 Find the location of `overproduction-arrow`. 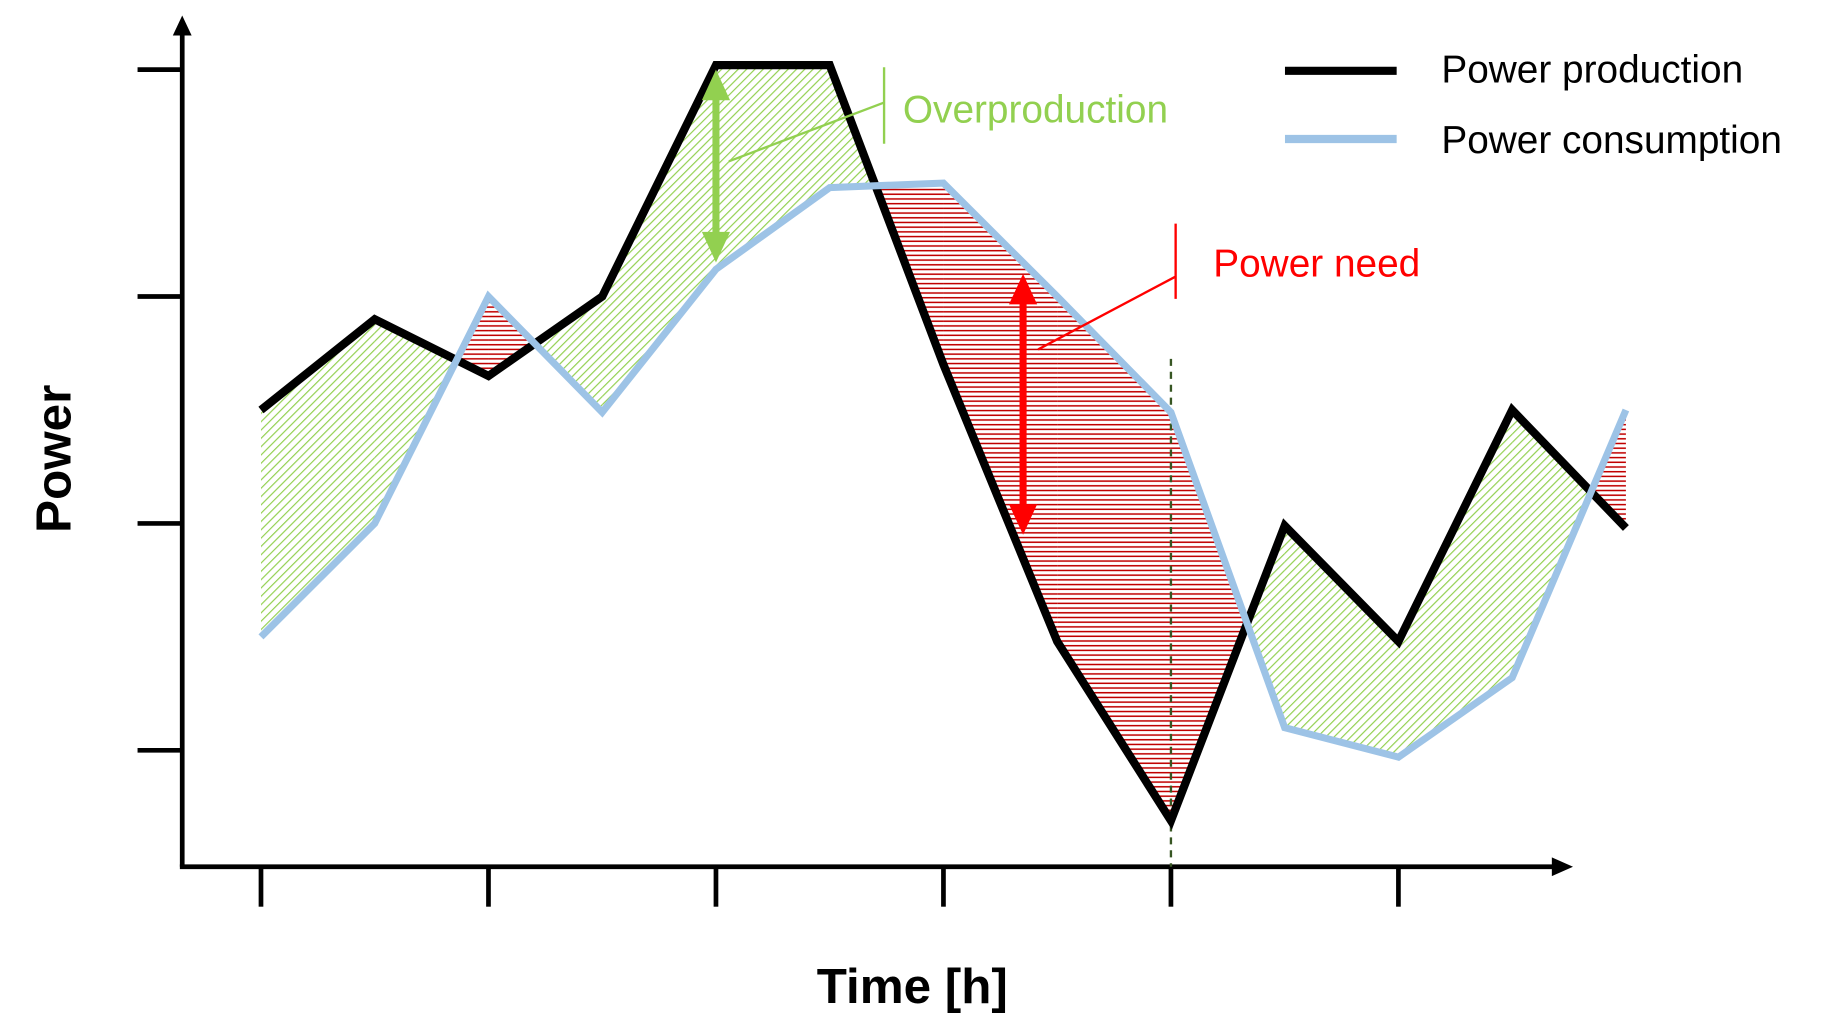

overproduction-arrow is located at coordinates (716, 166).